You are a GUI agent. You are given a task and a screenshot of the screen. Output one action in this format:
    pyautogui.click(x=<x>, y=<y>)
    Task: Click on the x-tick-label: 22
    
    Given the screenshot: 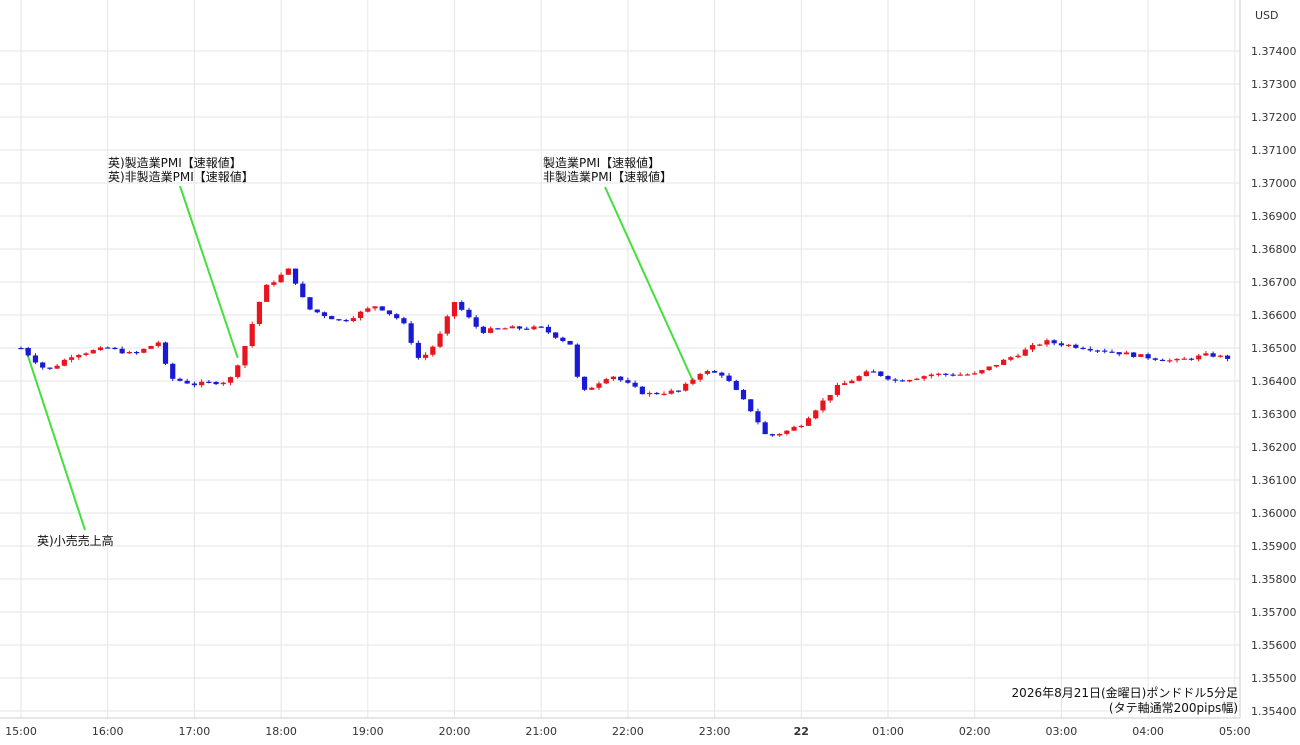 What is the action you would take?
    pyautogui.click(x=801, y=731)
    